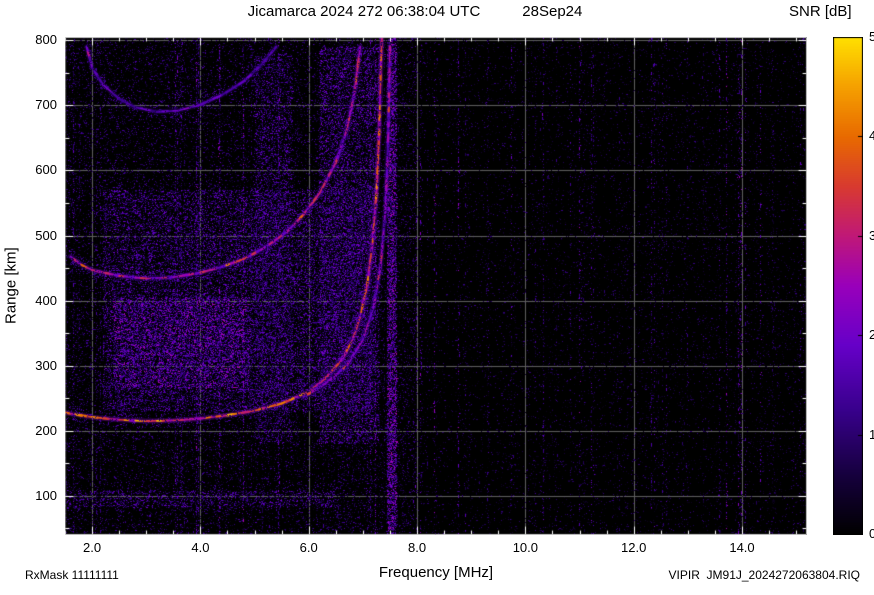  What do you see at coordinates (436, 572) in the screenshot?
I see `x-axis-title: Frequency [MHz]` at bounding box center [436, 572].